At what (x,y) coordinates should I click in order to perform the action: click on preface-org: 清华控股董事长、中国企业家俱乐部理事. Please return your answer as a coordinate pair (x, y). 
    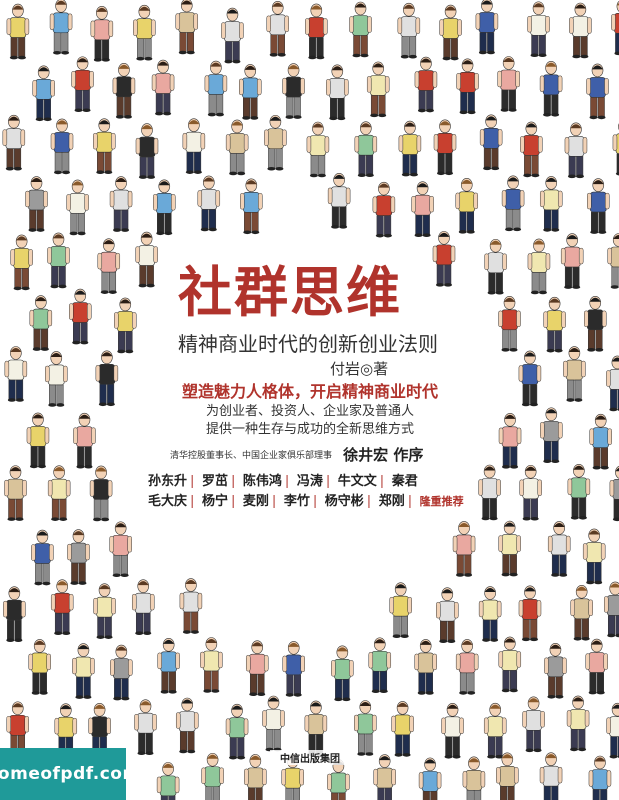
    Looking at the image, I should click on (251, 456).